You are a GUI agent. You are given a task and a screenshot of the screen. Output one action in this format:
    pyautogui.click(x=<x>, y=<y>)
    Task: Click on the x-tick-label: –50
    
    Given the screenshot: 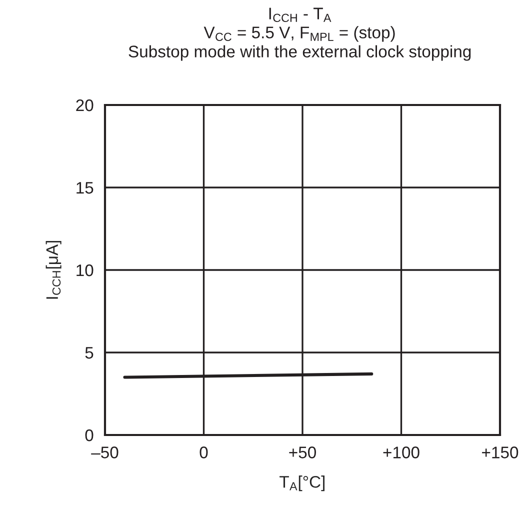 What is the action you would take?
    pyautogui.click(x=104, y=452)
    